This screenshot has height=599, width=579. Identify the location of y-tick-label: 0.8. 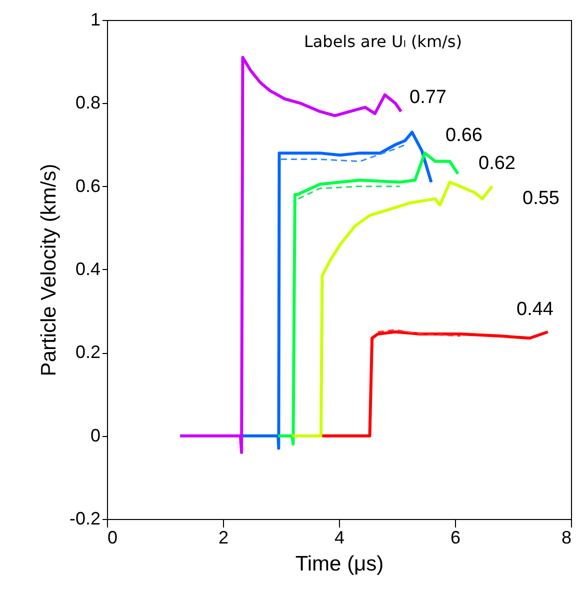
(87, 102).